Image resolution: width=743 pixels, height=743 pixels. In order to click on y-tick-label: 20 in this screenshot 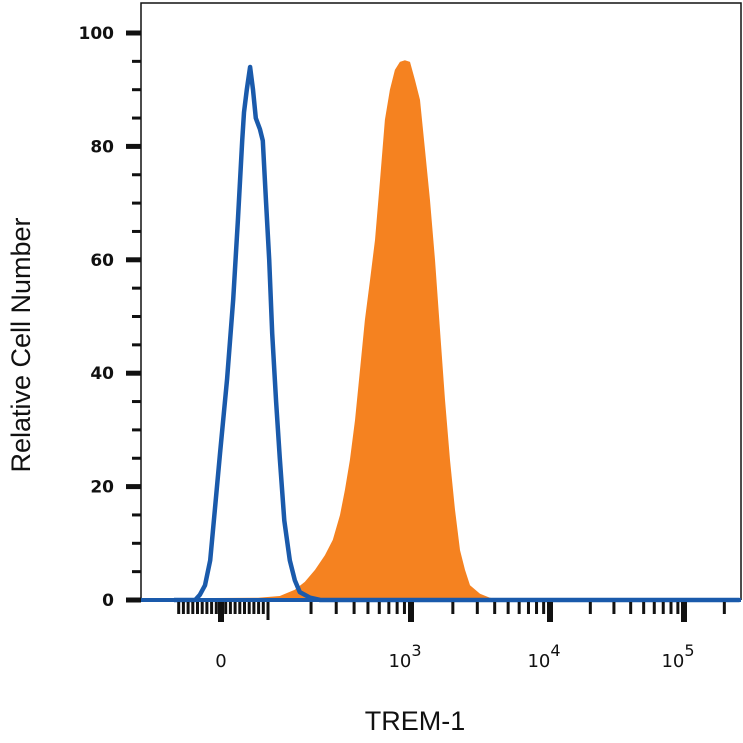, I will do `click(102, 488)`.